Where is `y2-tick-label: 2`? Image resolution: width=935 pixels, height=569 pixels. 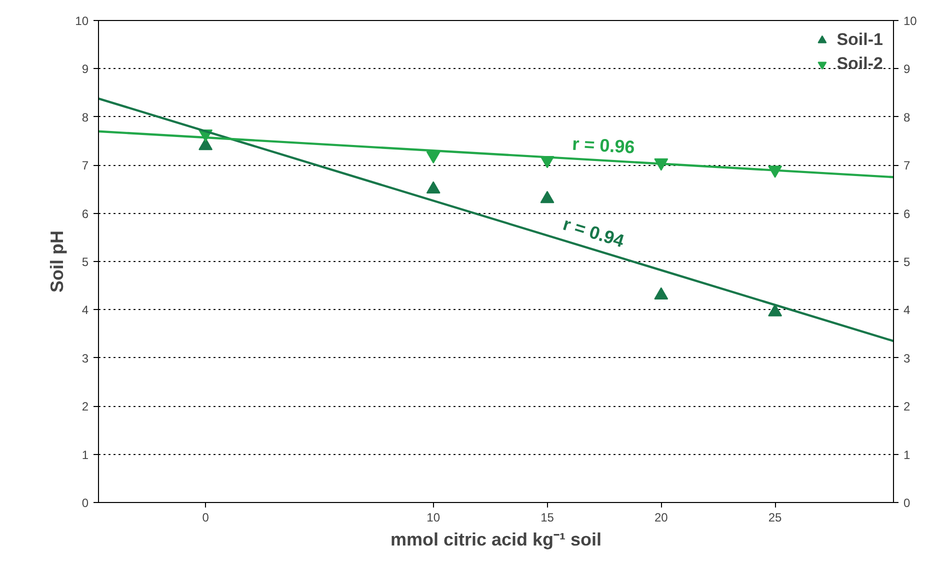
y2-tick-label: 2 is located at coordinates (907, 407).